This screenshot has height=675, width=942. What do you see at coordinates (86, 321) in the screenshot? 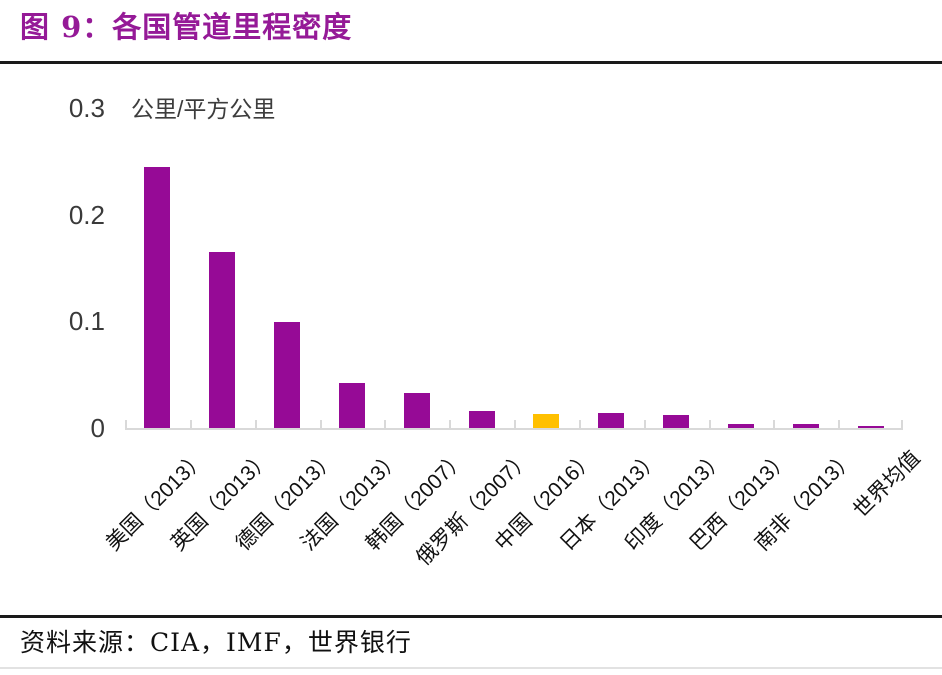
I see `y-tick-label: 0.1` at bounding box center [86, 321].